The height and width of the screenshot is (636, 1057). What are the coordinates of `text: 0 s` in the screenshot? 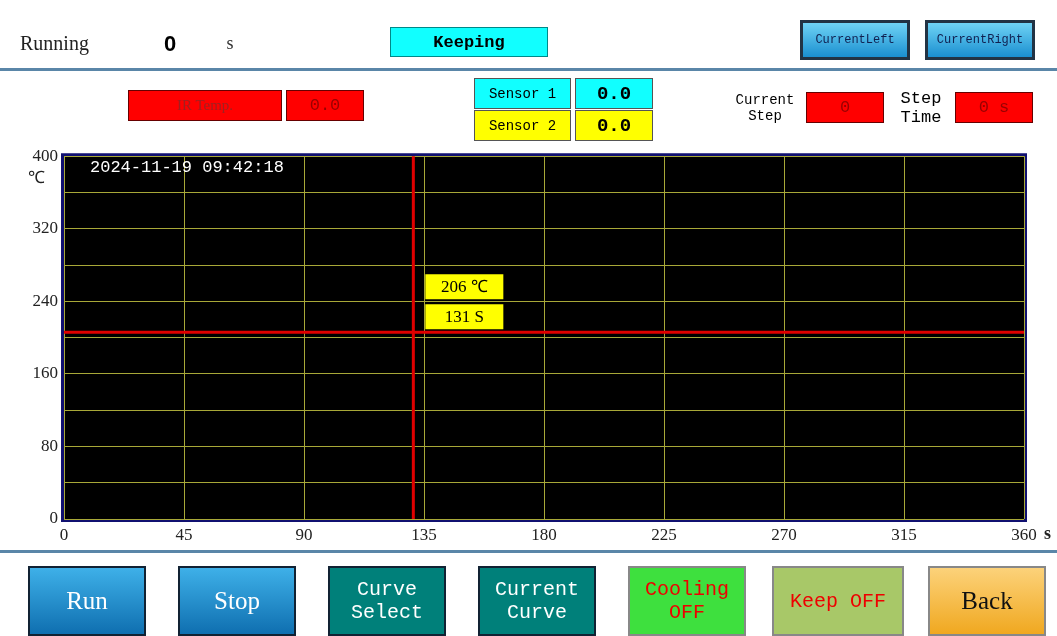 It's located at (994, 107).